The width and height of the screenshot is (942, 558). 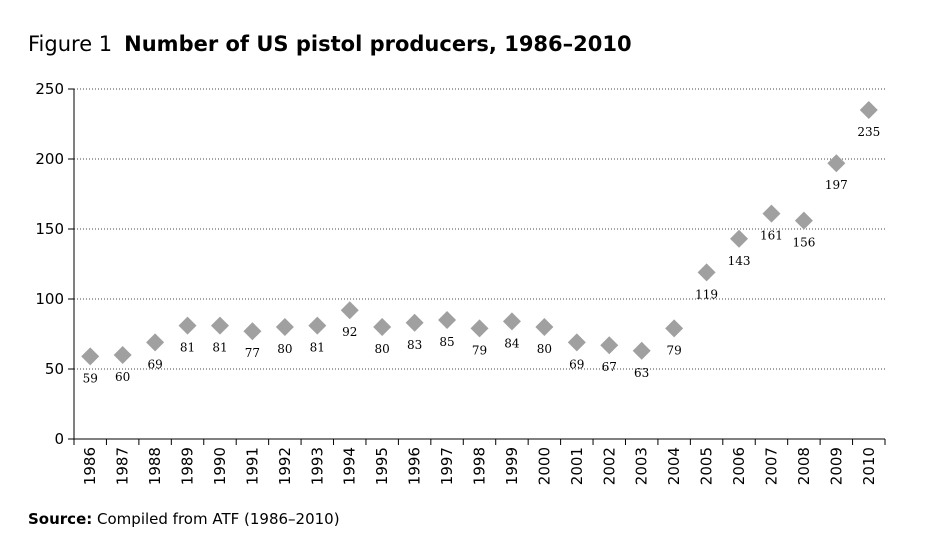 What do you see at coordinates (70, 44) in the screenshot?
I see `figure-number: Figure 1` at bounding box center [70, 44].